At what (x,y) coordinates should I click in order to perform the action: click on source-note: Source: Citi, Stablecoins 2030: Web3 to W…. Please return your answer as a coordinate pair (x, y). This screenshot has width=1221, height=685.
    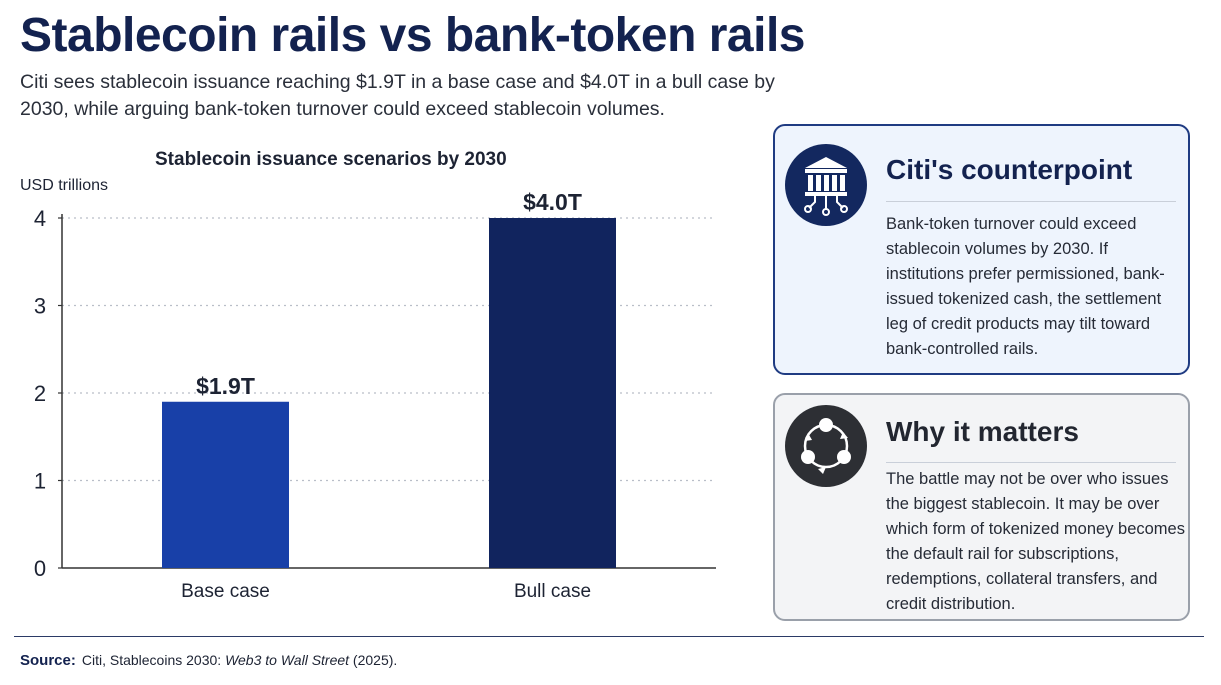
    Looking at the image, I should click on (208, 660).